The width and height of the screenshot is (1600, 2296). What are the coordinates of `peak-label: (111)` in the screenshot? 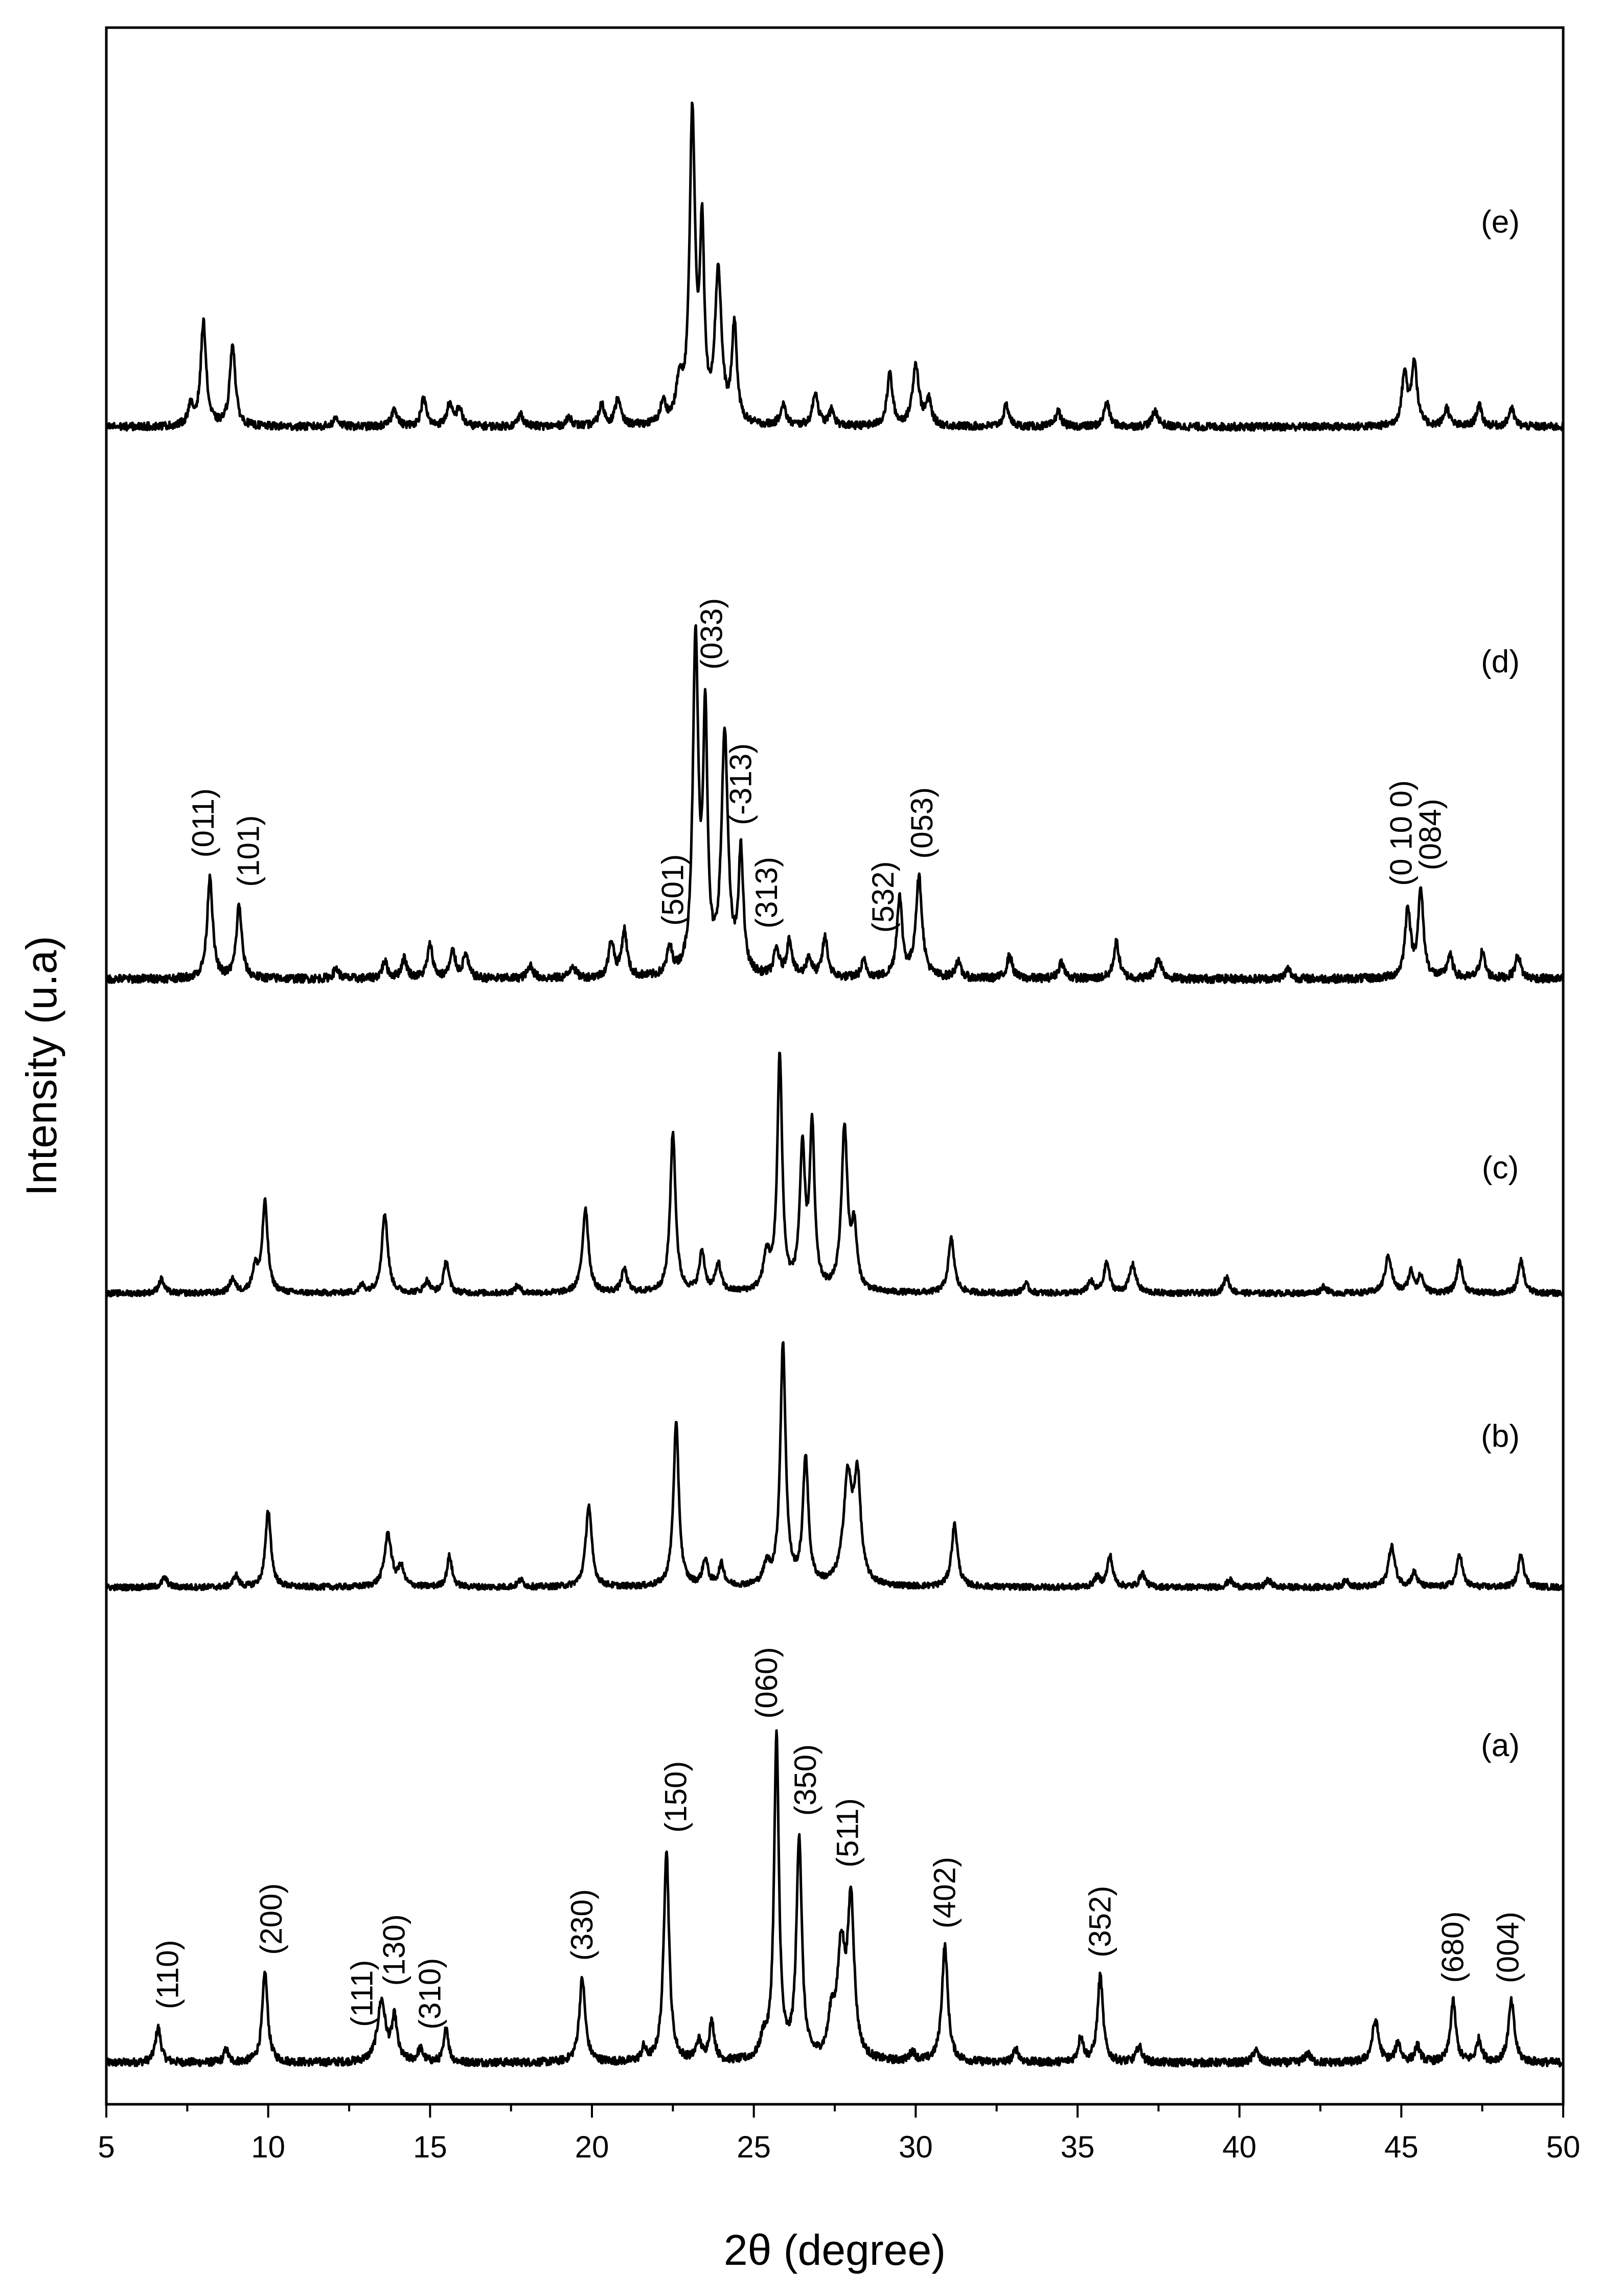 It's located at (362, 1993).